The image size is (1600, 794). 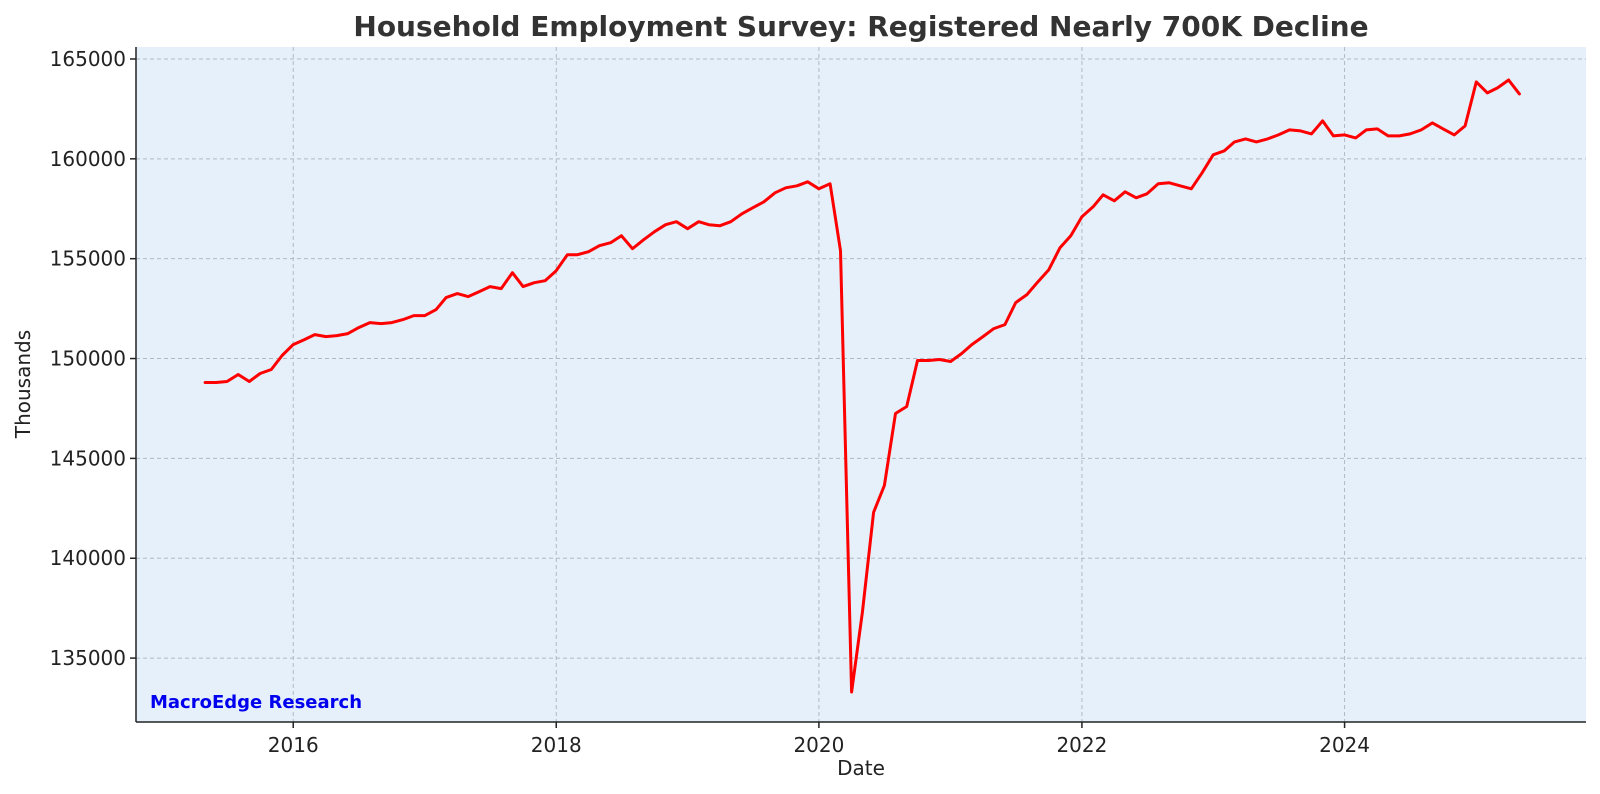 I want to click on x-tick-label: 2024, so click(x=1344, y=745).